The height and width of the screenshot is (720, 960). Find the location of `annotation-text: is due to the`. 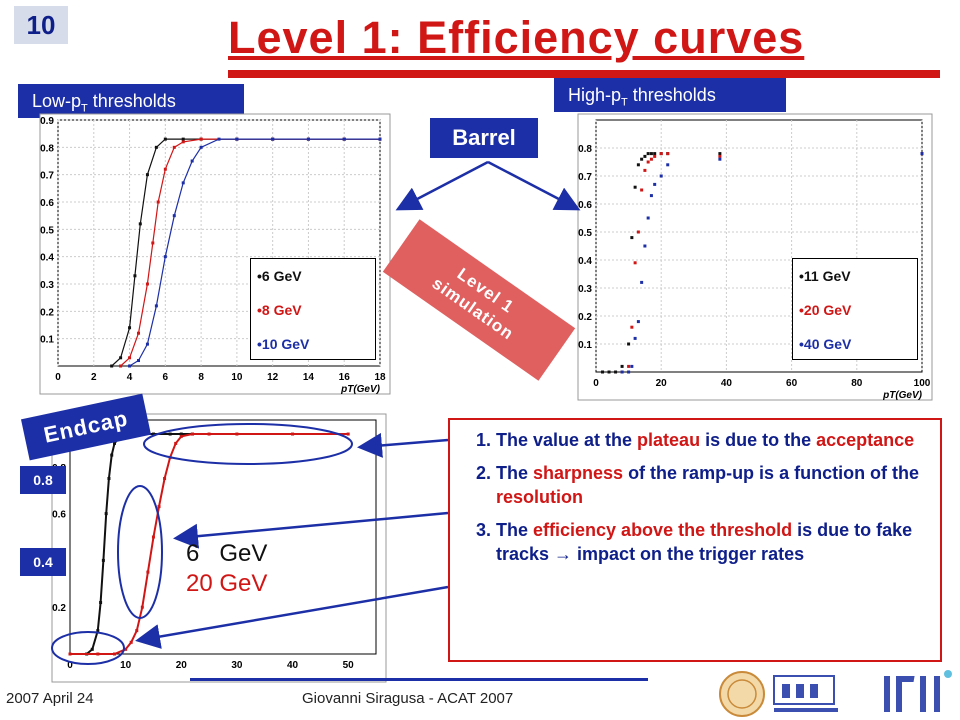

annotation-text: is due to the is located at coordinates (758, 440).